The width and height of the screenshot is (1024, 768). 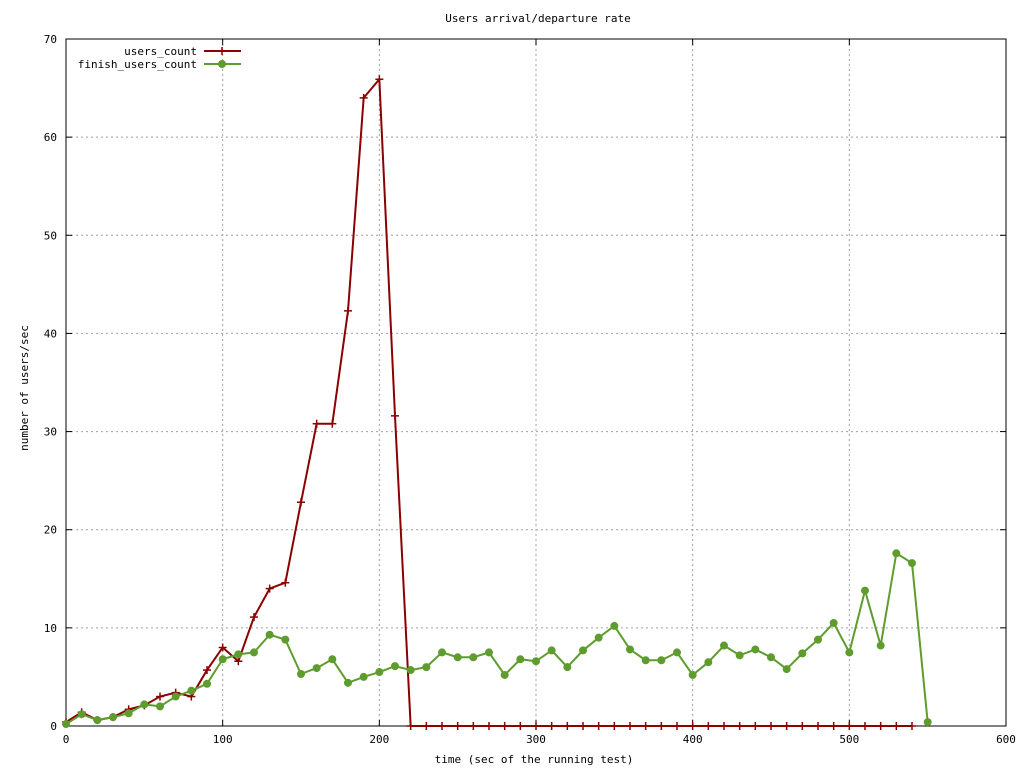 What do you see at coordinates (53, 726) in the screenshot?
I see `y-tick-label: 0` at bounding box center [53, 726].